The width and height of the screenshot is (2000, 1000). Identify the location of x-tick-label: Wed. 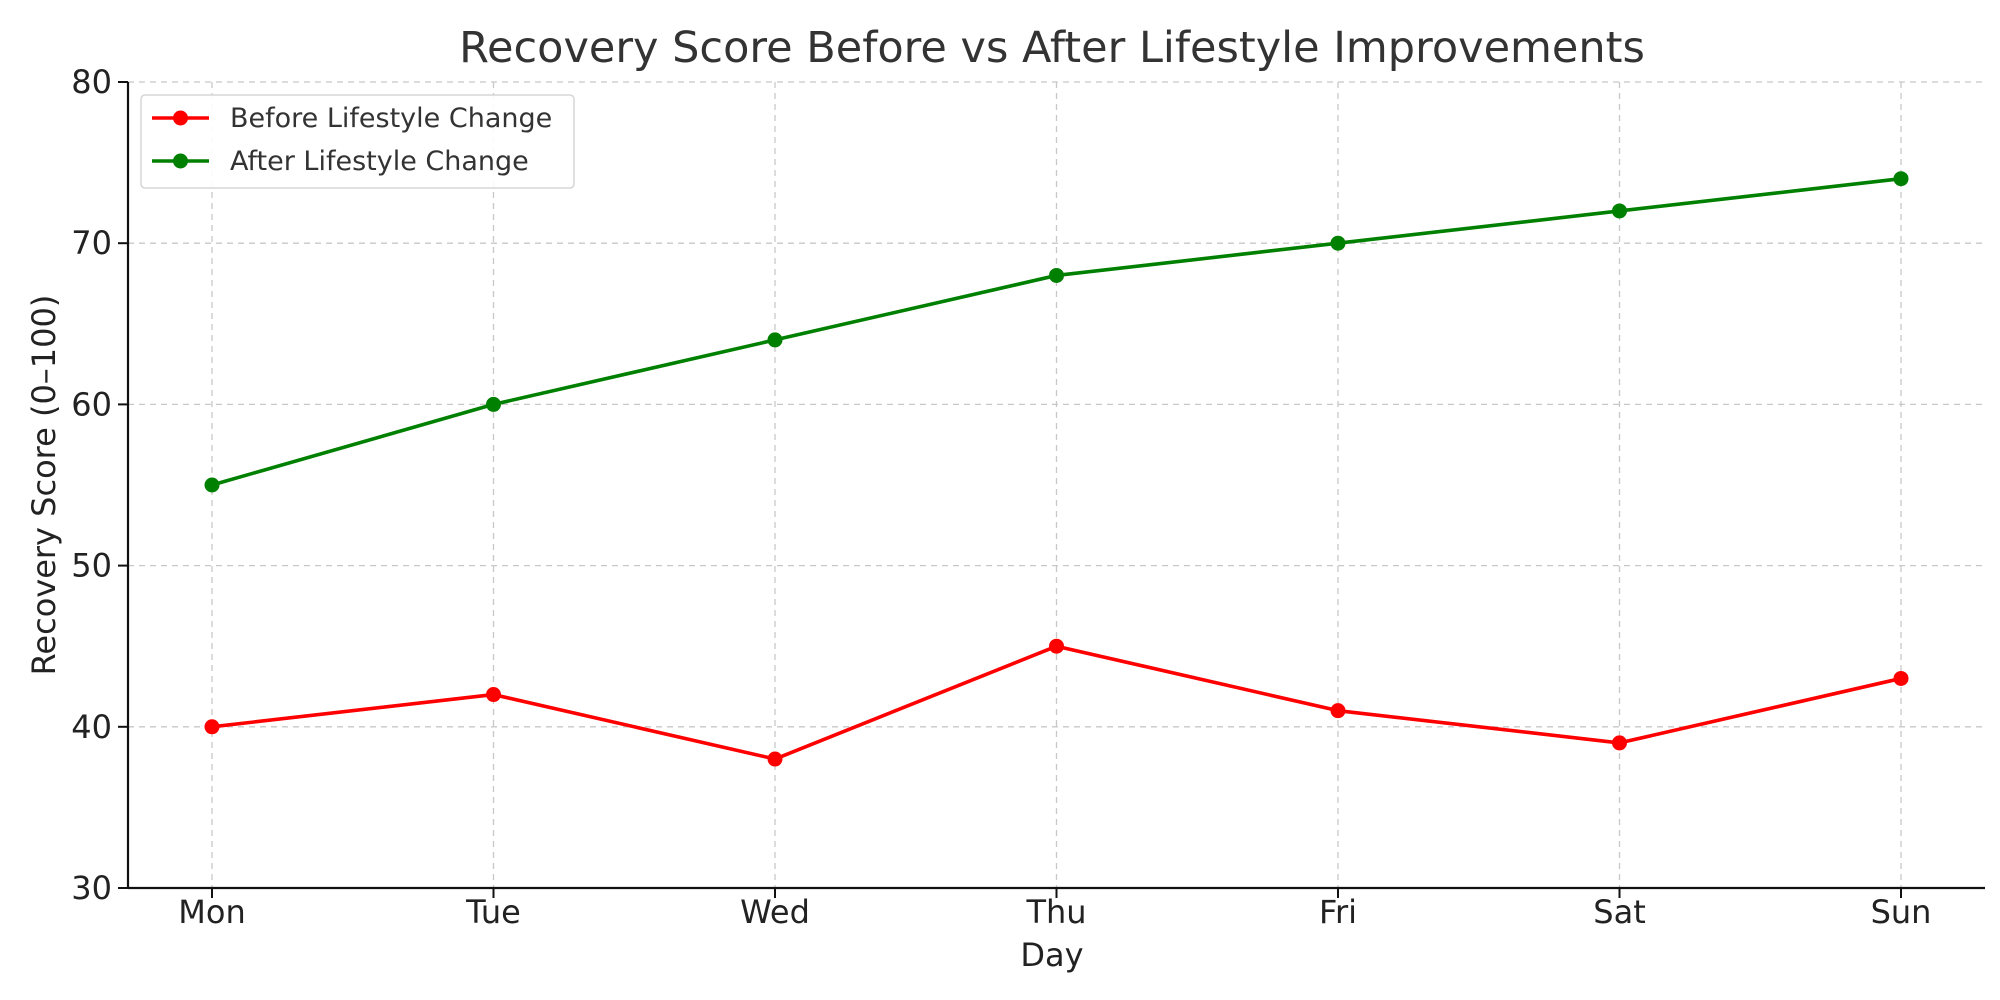
(775, 912).